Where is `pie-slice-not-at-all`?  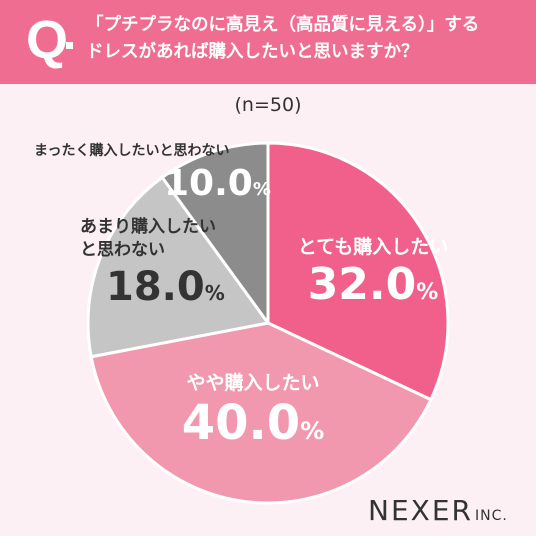
pie-slice-not-at-all is located at coordinates (215, 233).